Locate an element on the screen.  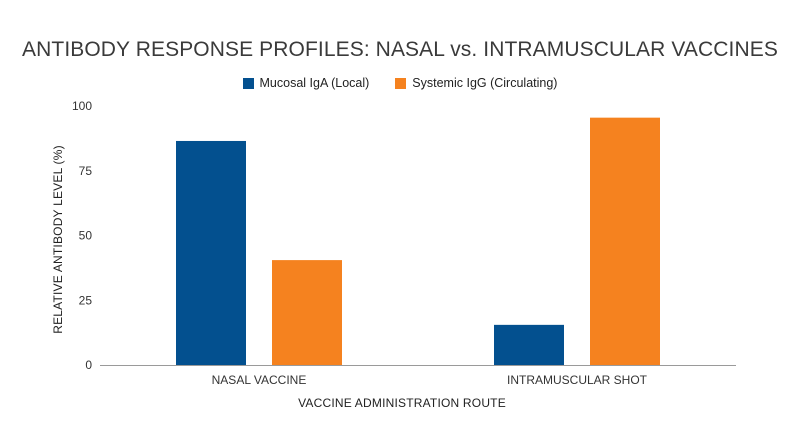
legend-item-iga: Mucosal IgA (Local) is located at coordinates (306, 83).